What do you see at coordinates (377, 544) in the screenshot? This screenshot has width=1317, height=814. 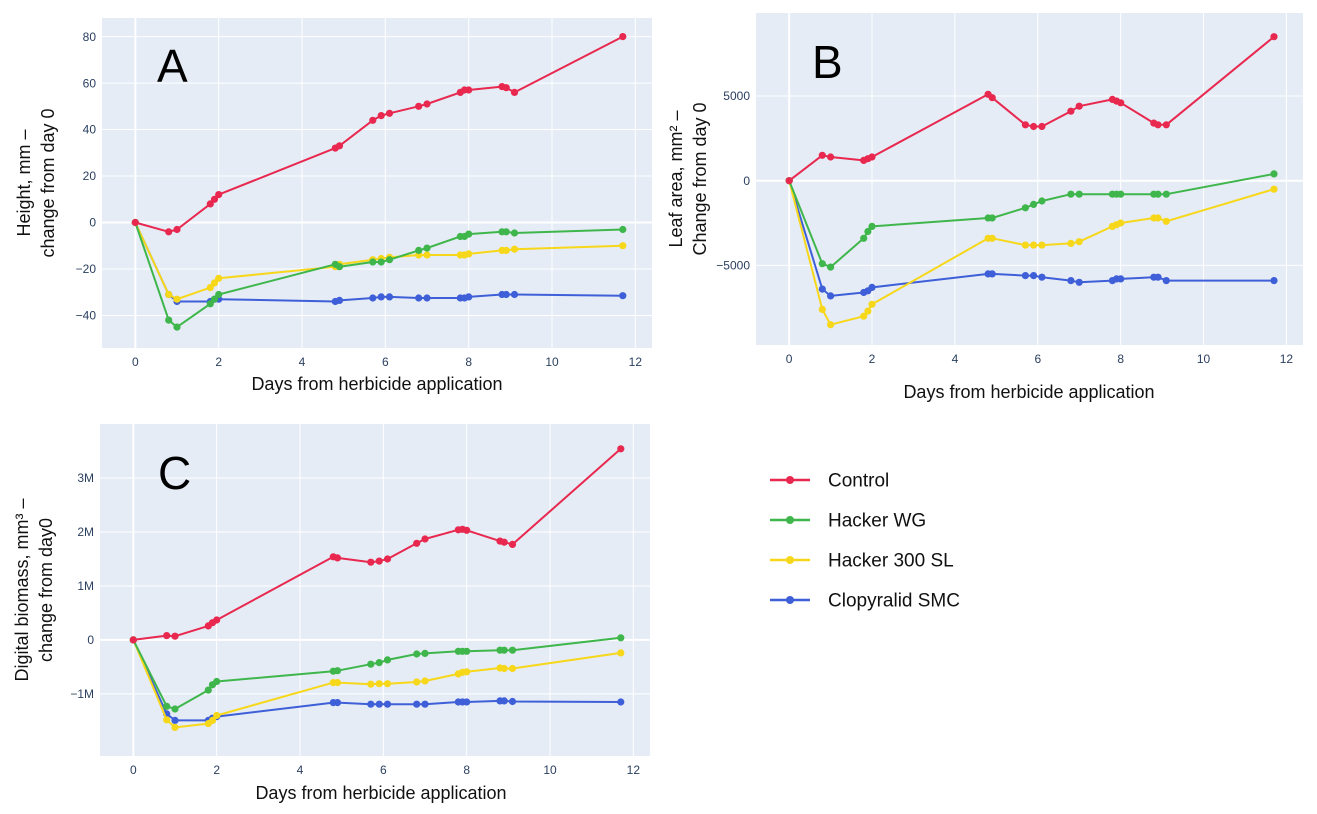 I see `series-control-c` at bounding box center [377, 544].